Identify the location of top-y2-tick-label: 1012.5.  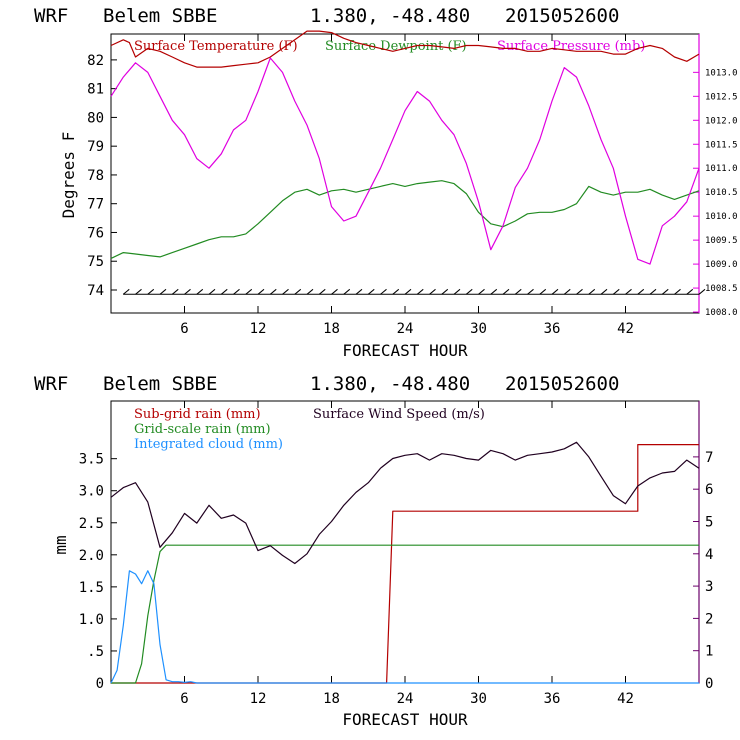
(721, 97).